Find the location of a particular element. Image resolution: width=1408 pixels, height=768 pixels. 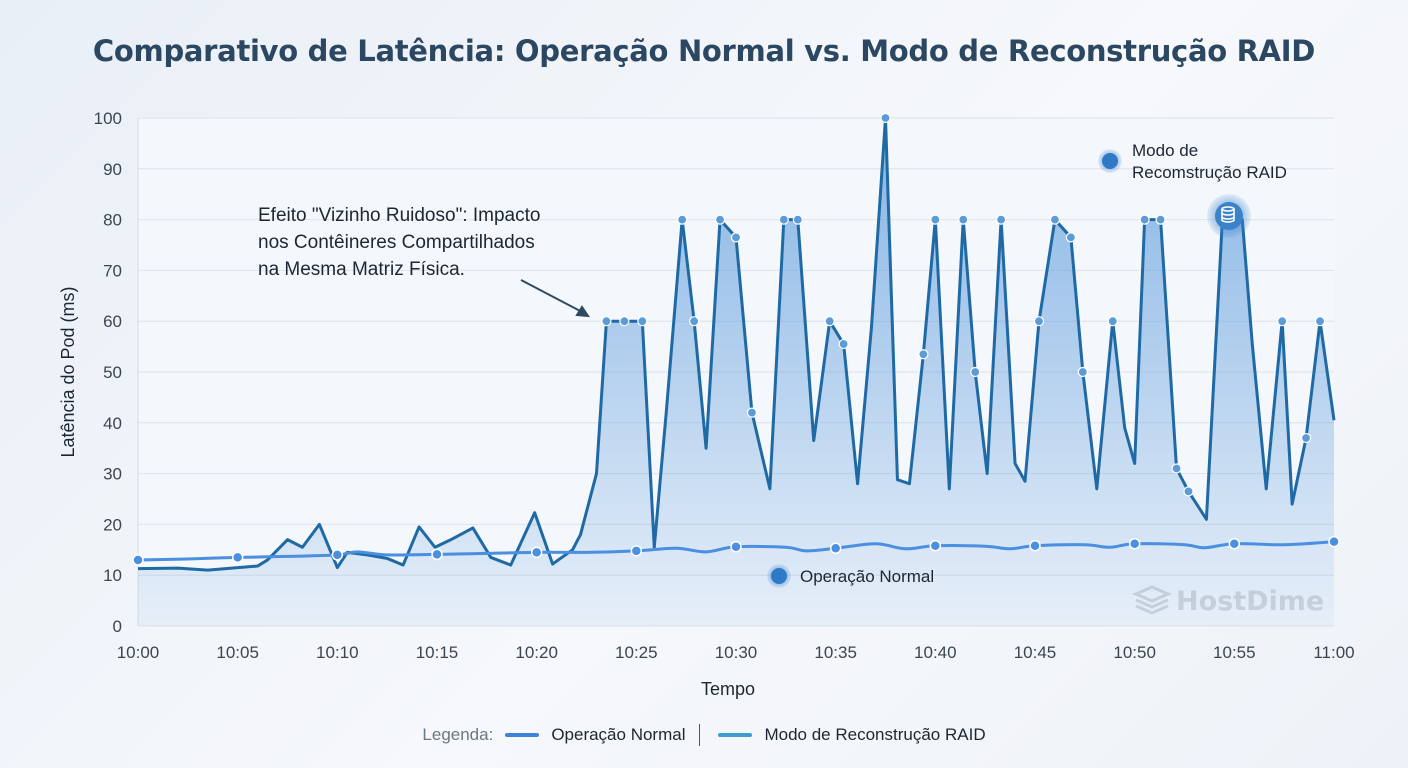

label-raid: Modo de Recomstrução RAID is located at coordinates (1192, 161).